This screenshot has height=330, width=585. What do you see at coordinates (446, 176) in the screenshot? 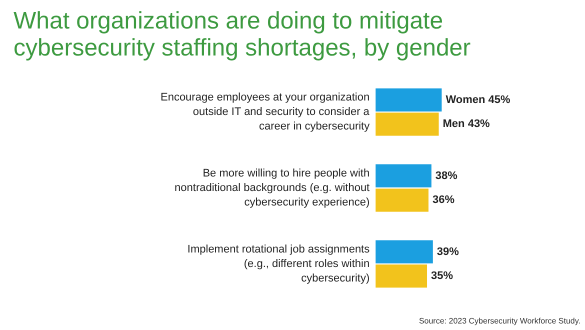
I see `data-label: 38%` at bounding box center [446, 176].